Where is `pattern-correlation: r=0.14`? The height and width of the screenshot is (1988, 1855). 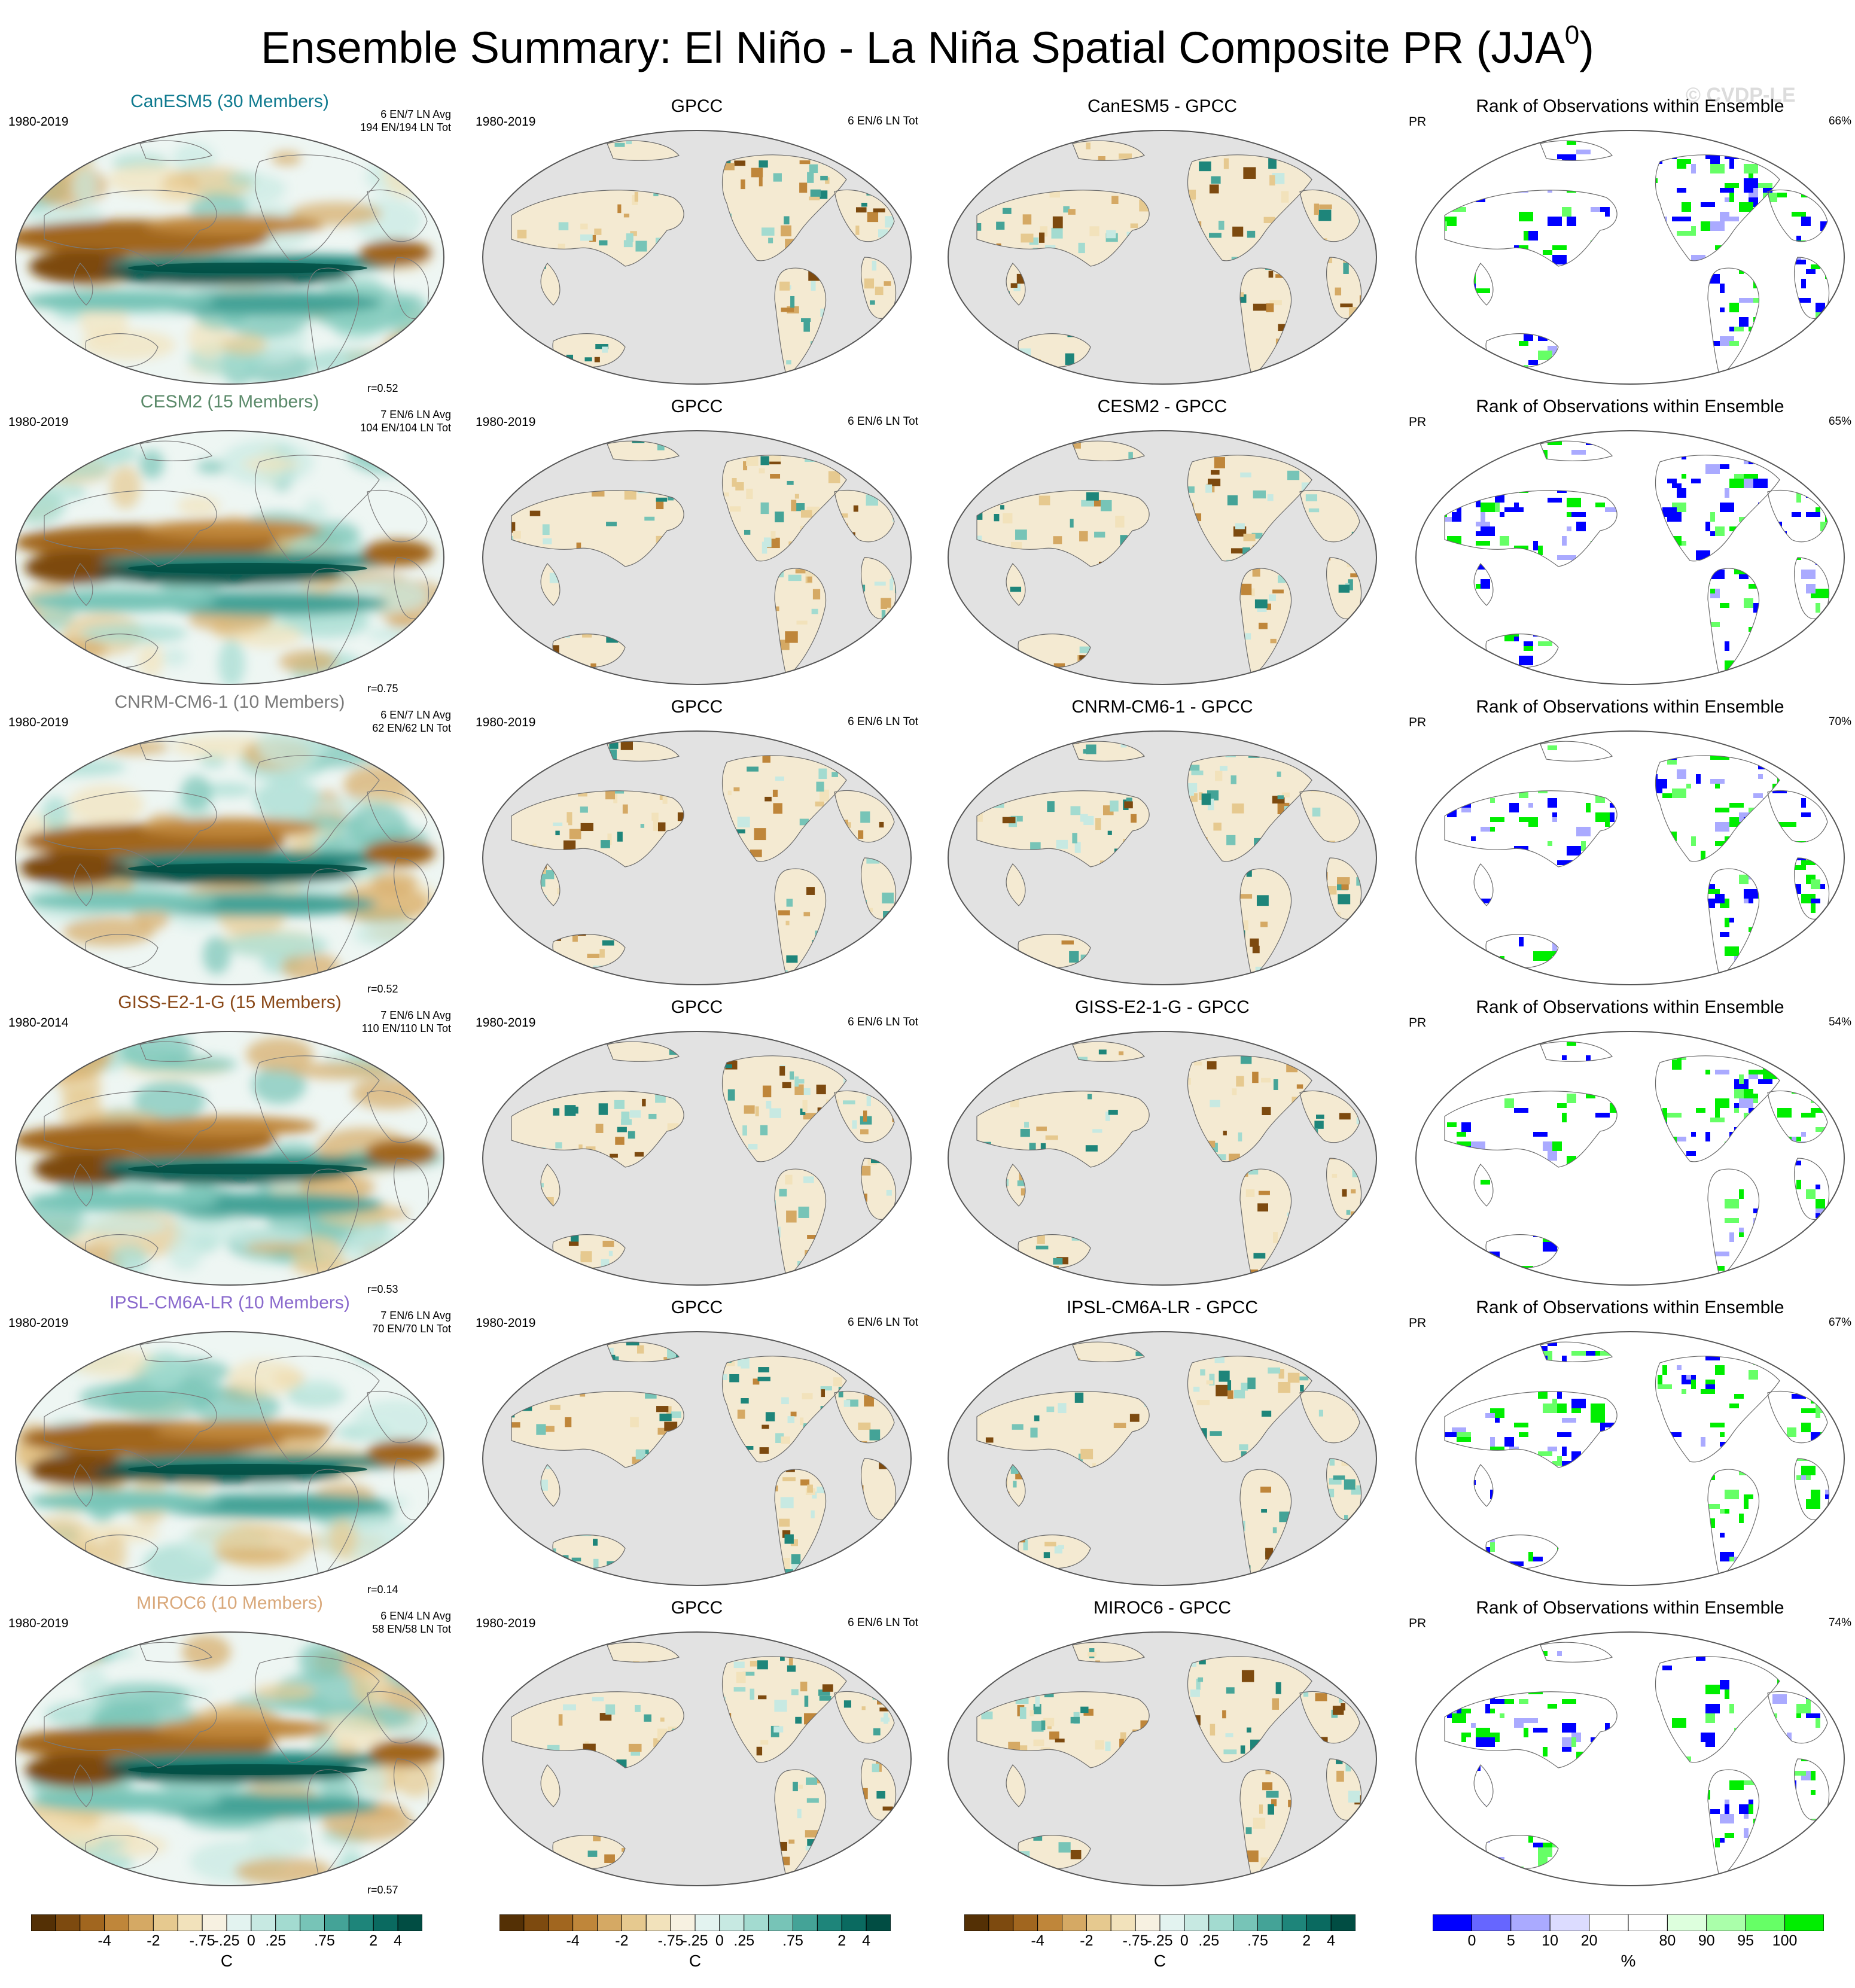
pattern-correlation: r=0.14 is located at coordinates (382, 1590).